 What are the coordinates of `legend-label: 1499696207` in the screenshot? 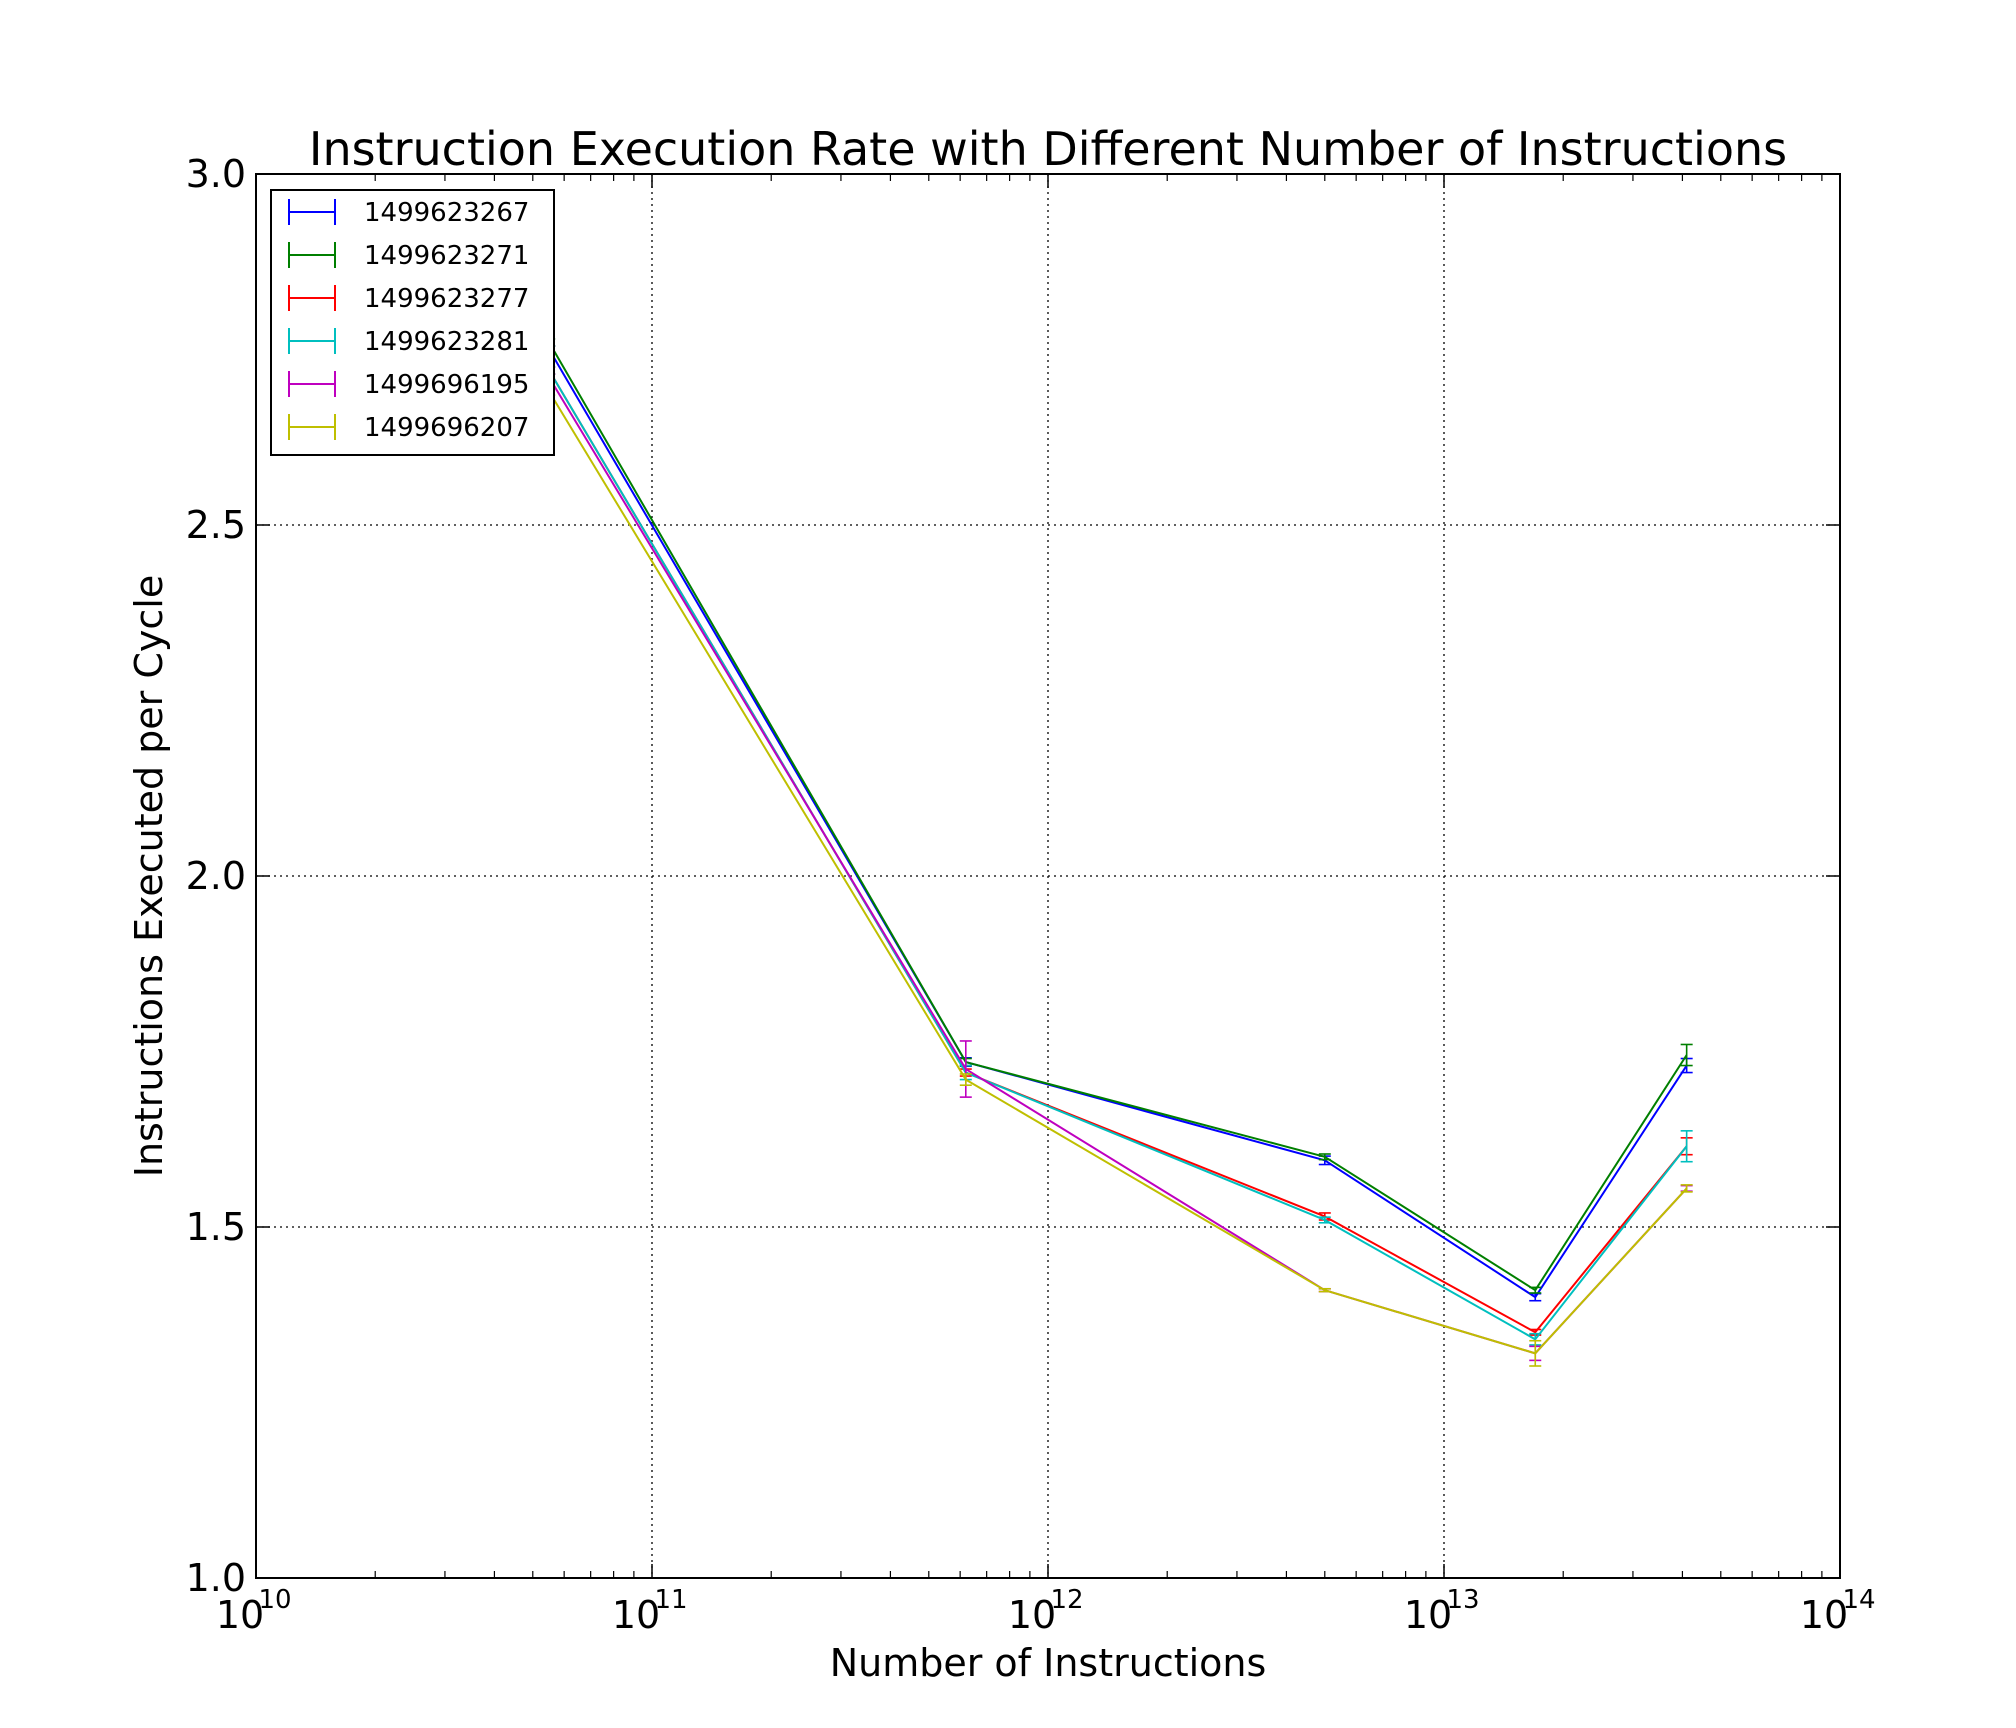 It's located at (446, 428).